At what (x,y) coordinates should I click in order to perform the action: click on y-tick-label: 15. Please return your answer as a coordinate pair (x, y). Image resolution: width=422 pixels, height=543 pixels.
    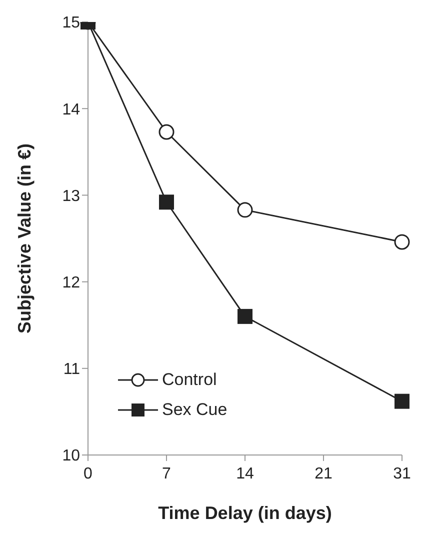
    Looking at the image, I should click on (71, 23).